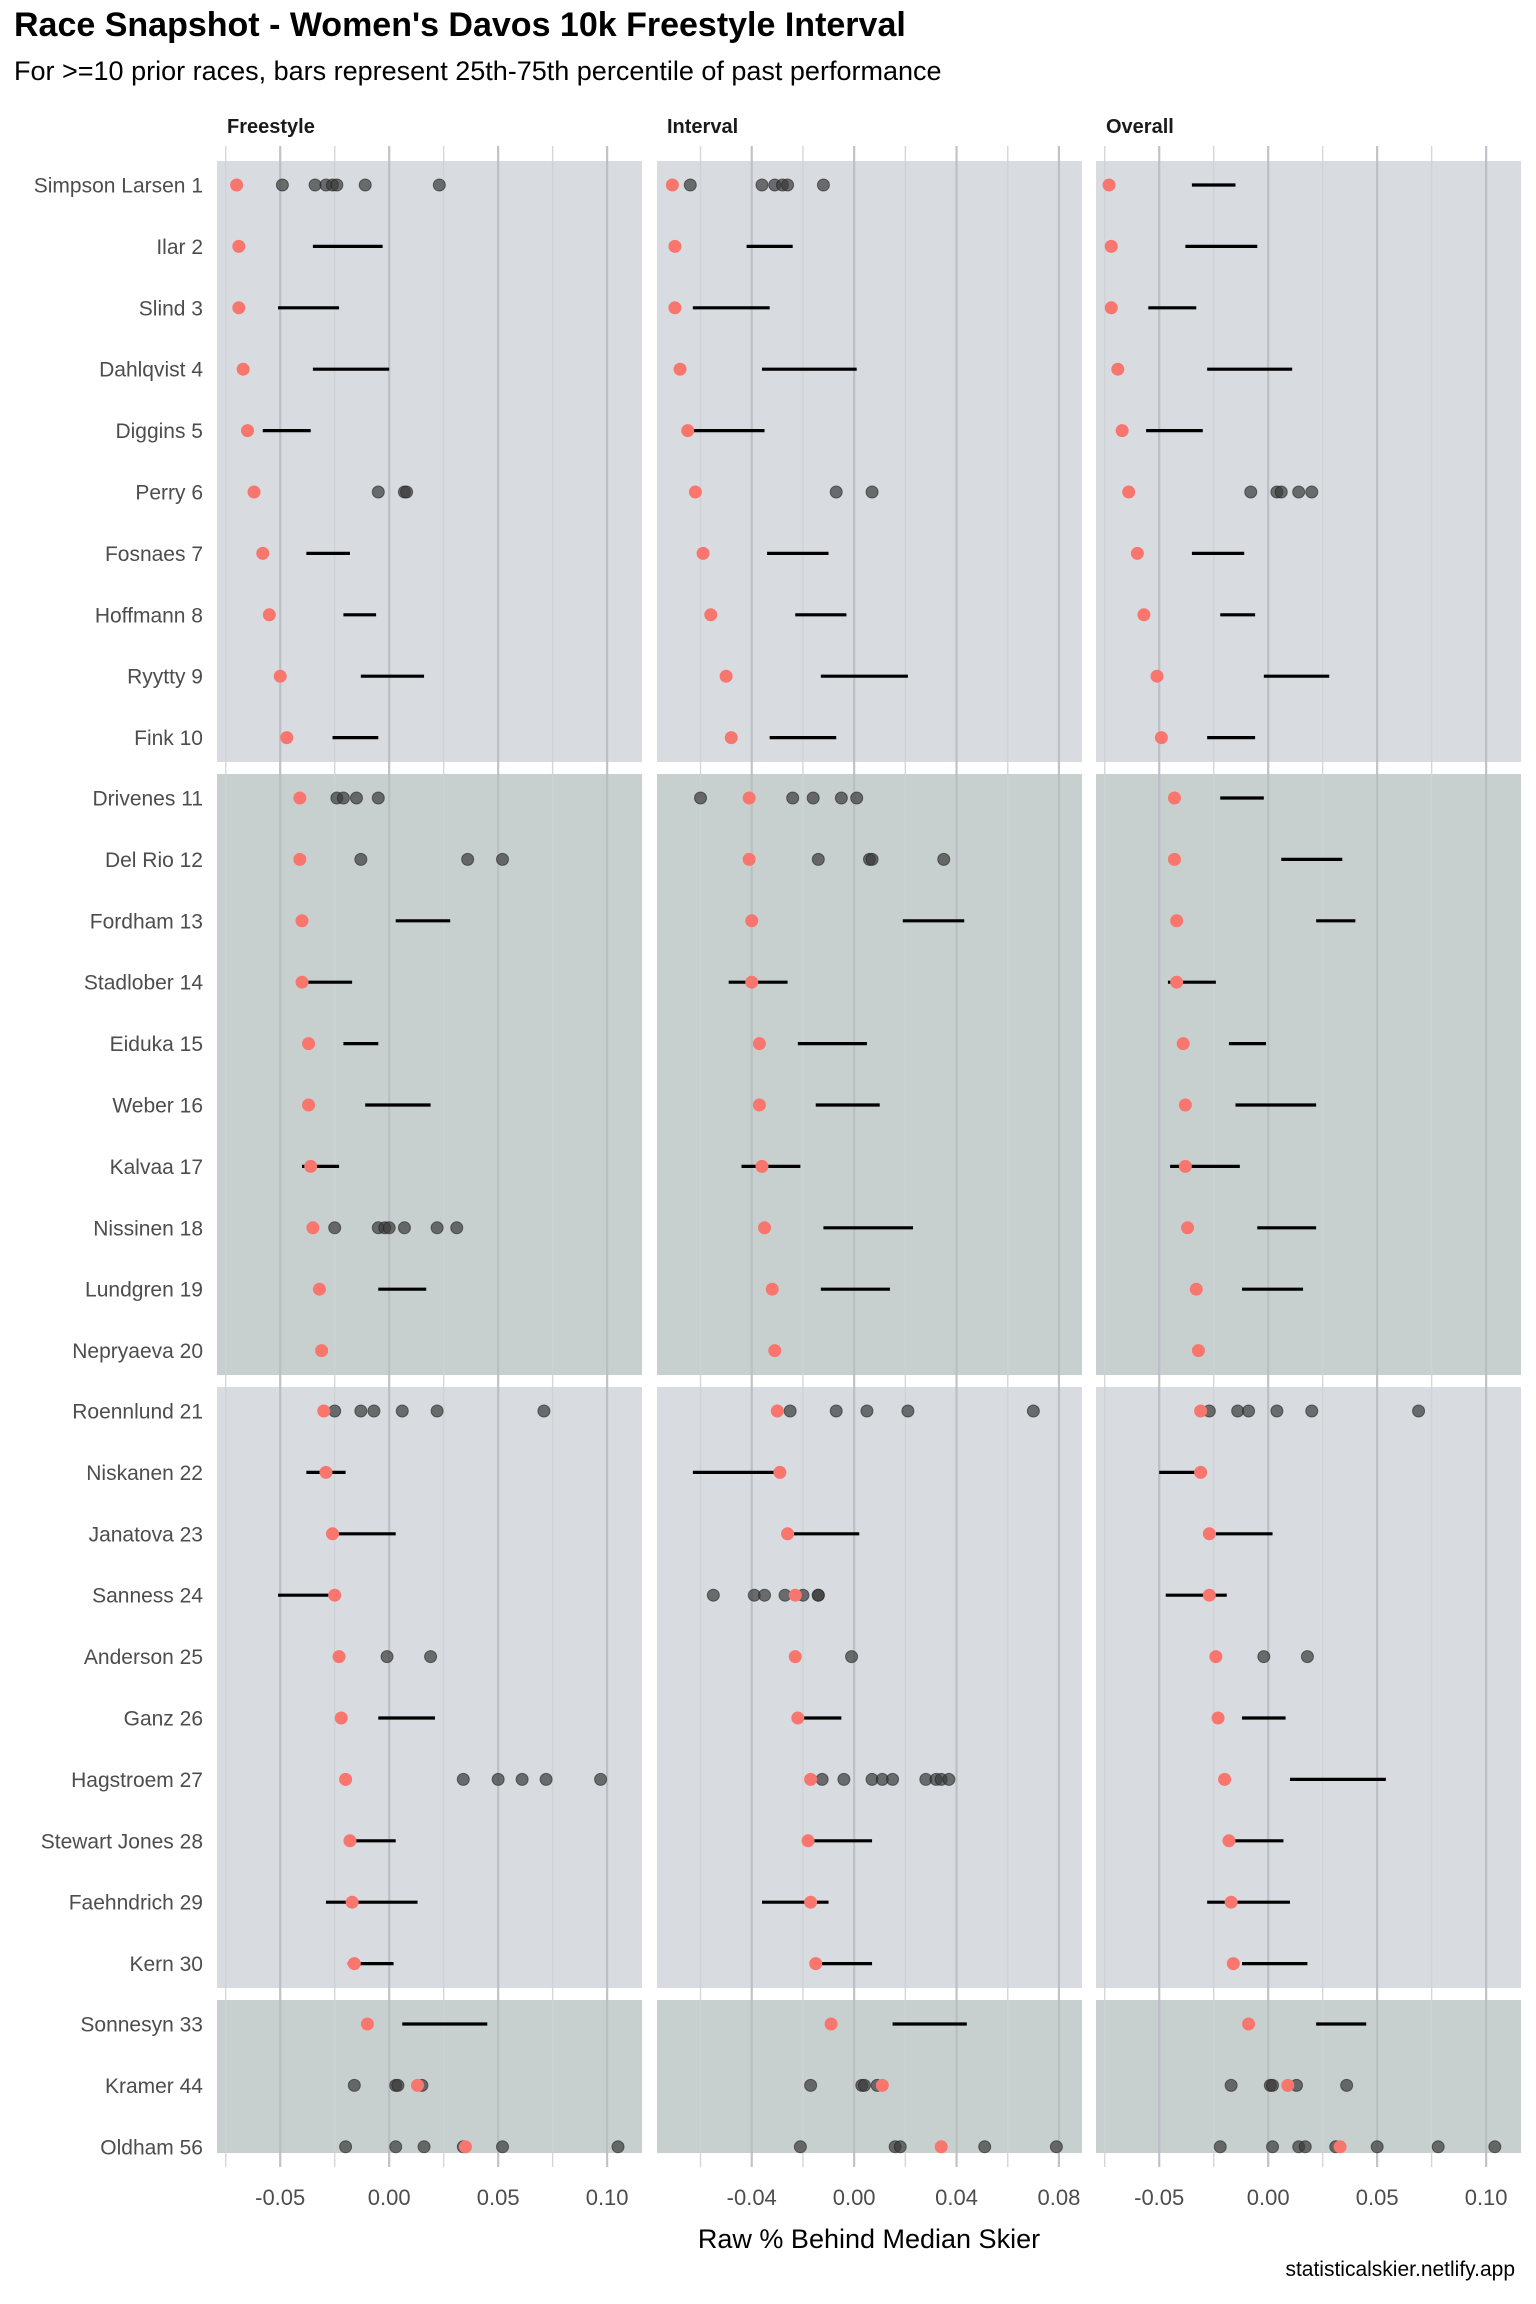 The image size is (1536, 2304). I want to click on y-axis-label: Sonnesyn 33, so click(141, 2025).